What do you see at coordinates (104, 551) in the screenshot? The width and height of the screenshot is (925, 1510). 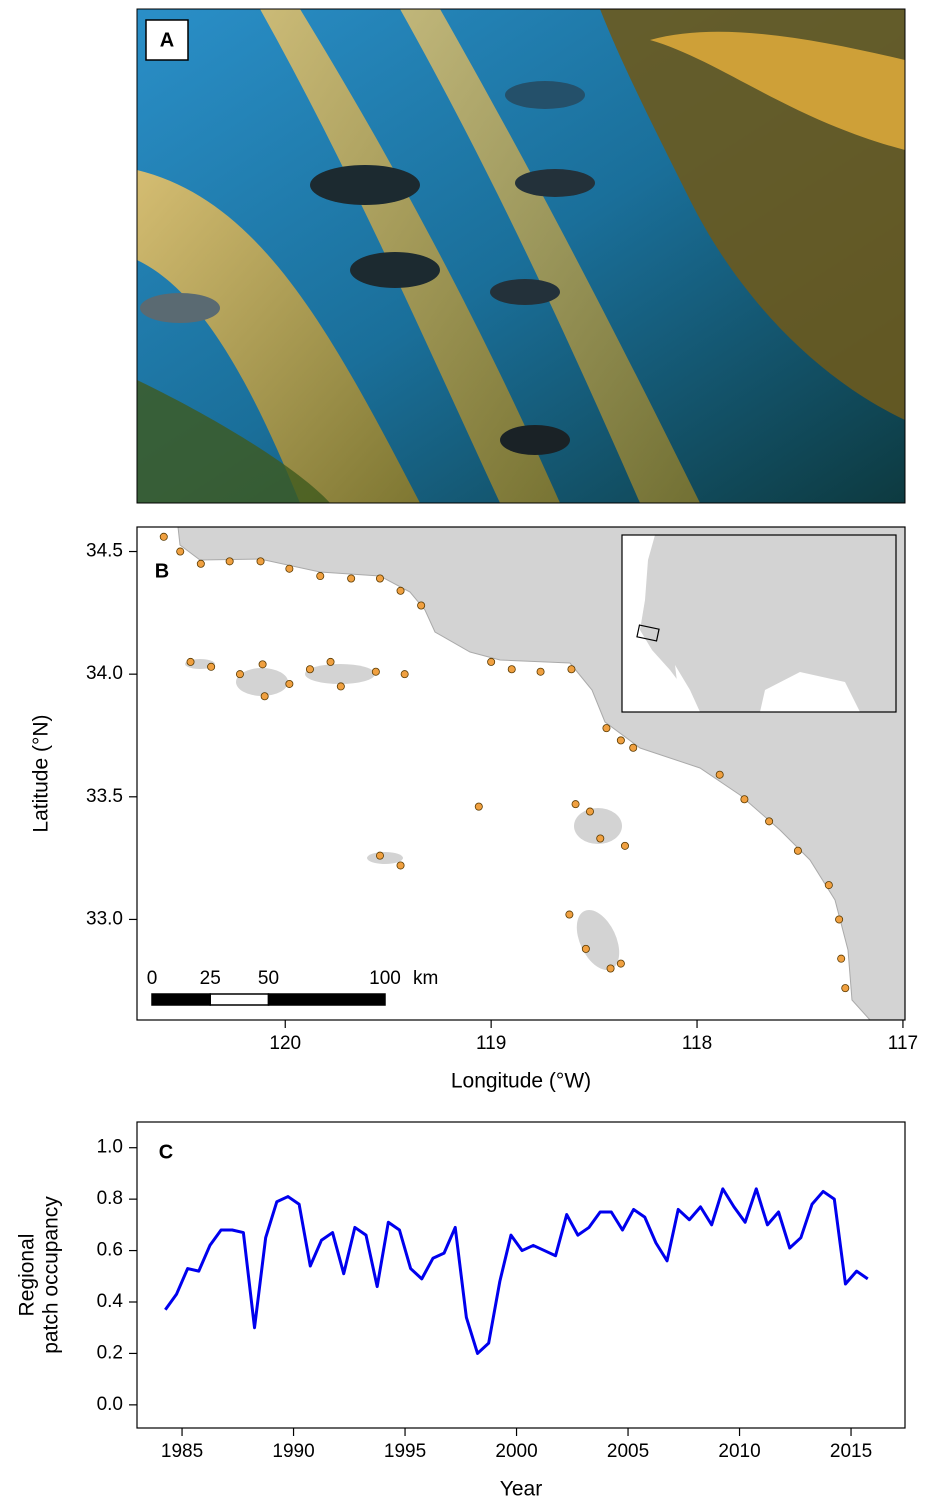 I see `y-tick-label: 34.5` at bounding box center [104, 551].